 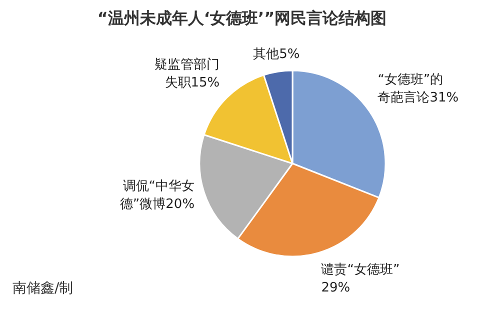 I want to click on slice-label: “女德班”的奇葩言论31%, so click(x=418, y=89).